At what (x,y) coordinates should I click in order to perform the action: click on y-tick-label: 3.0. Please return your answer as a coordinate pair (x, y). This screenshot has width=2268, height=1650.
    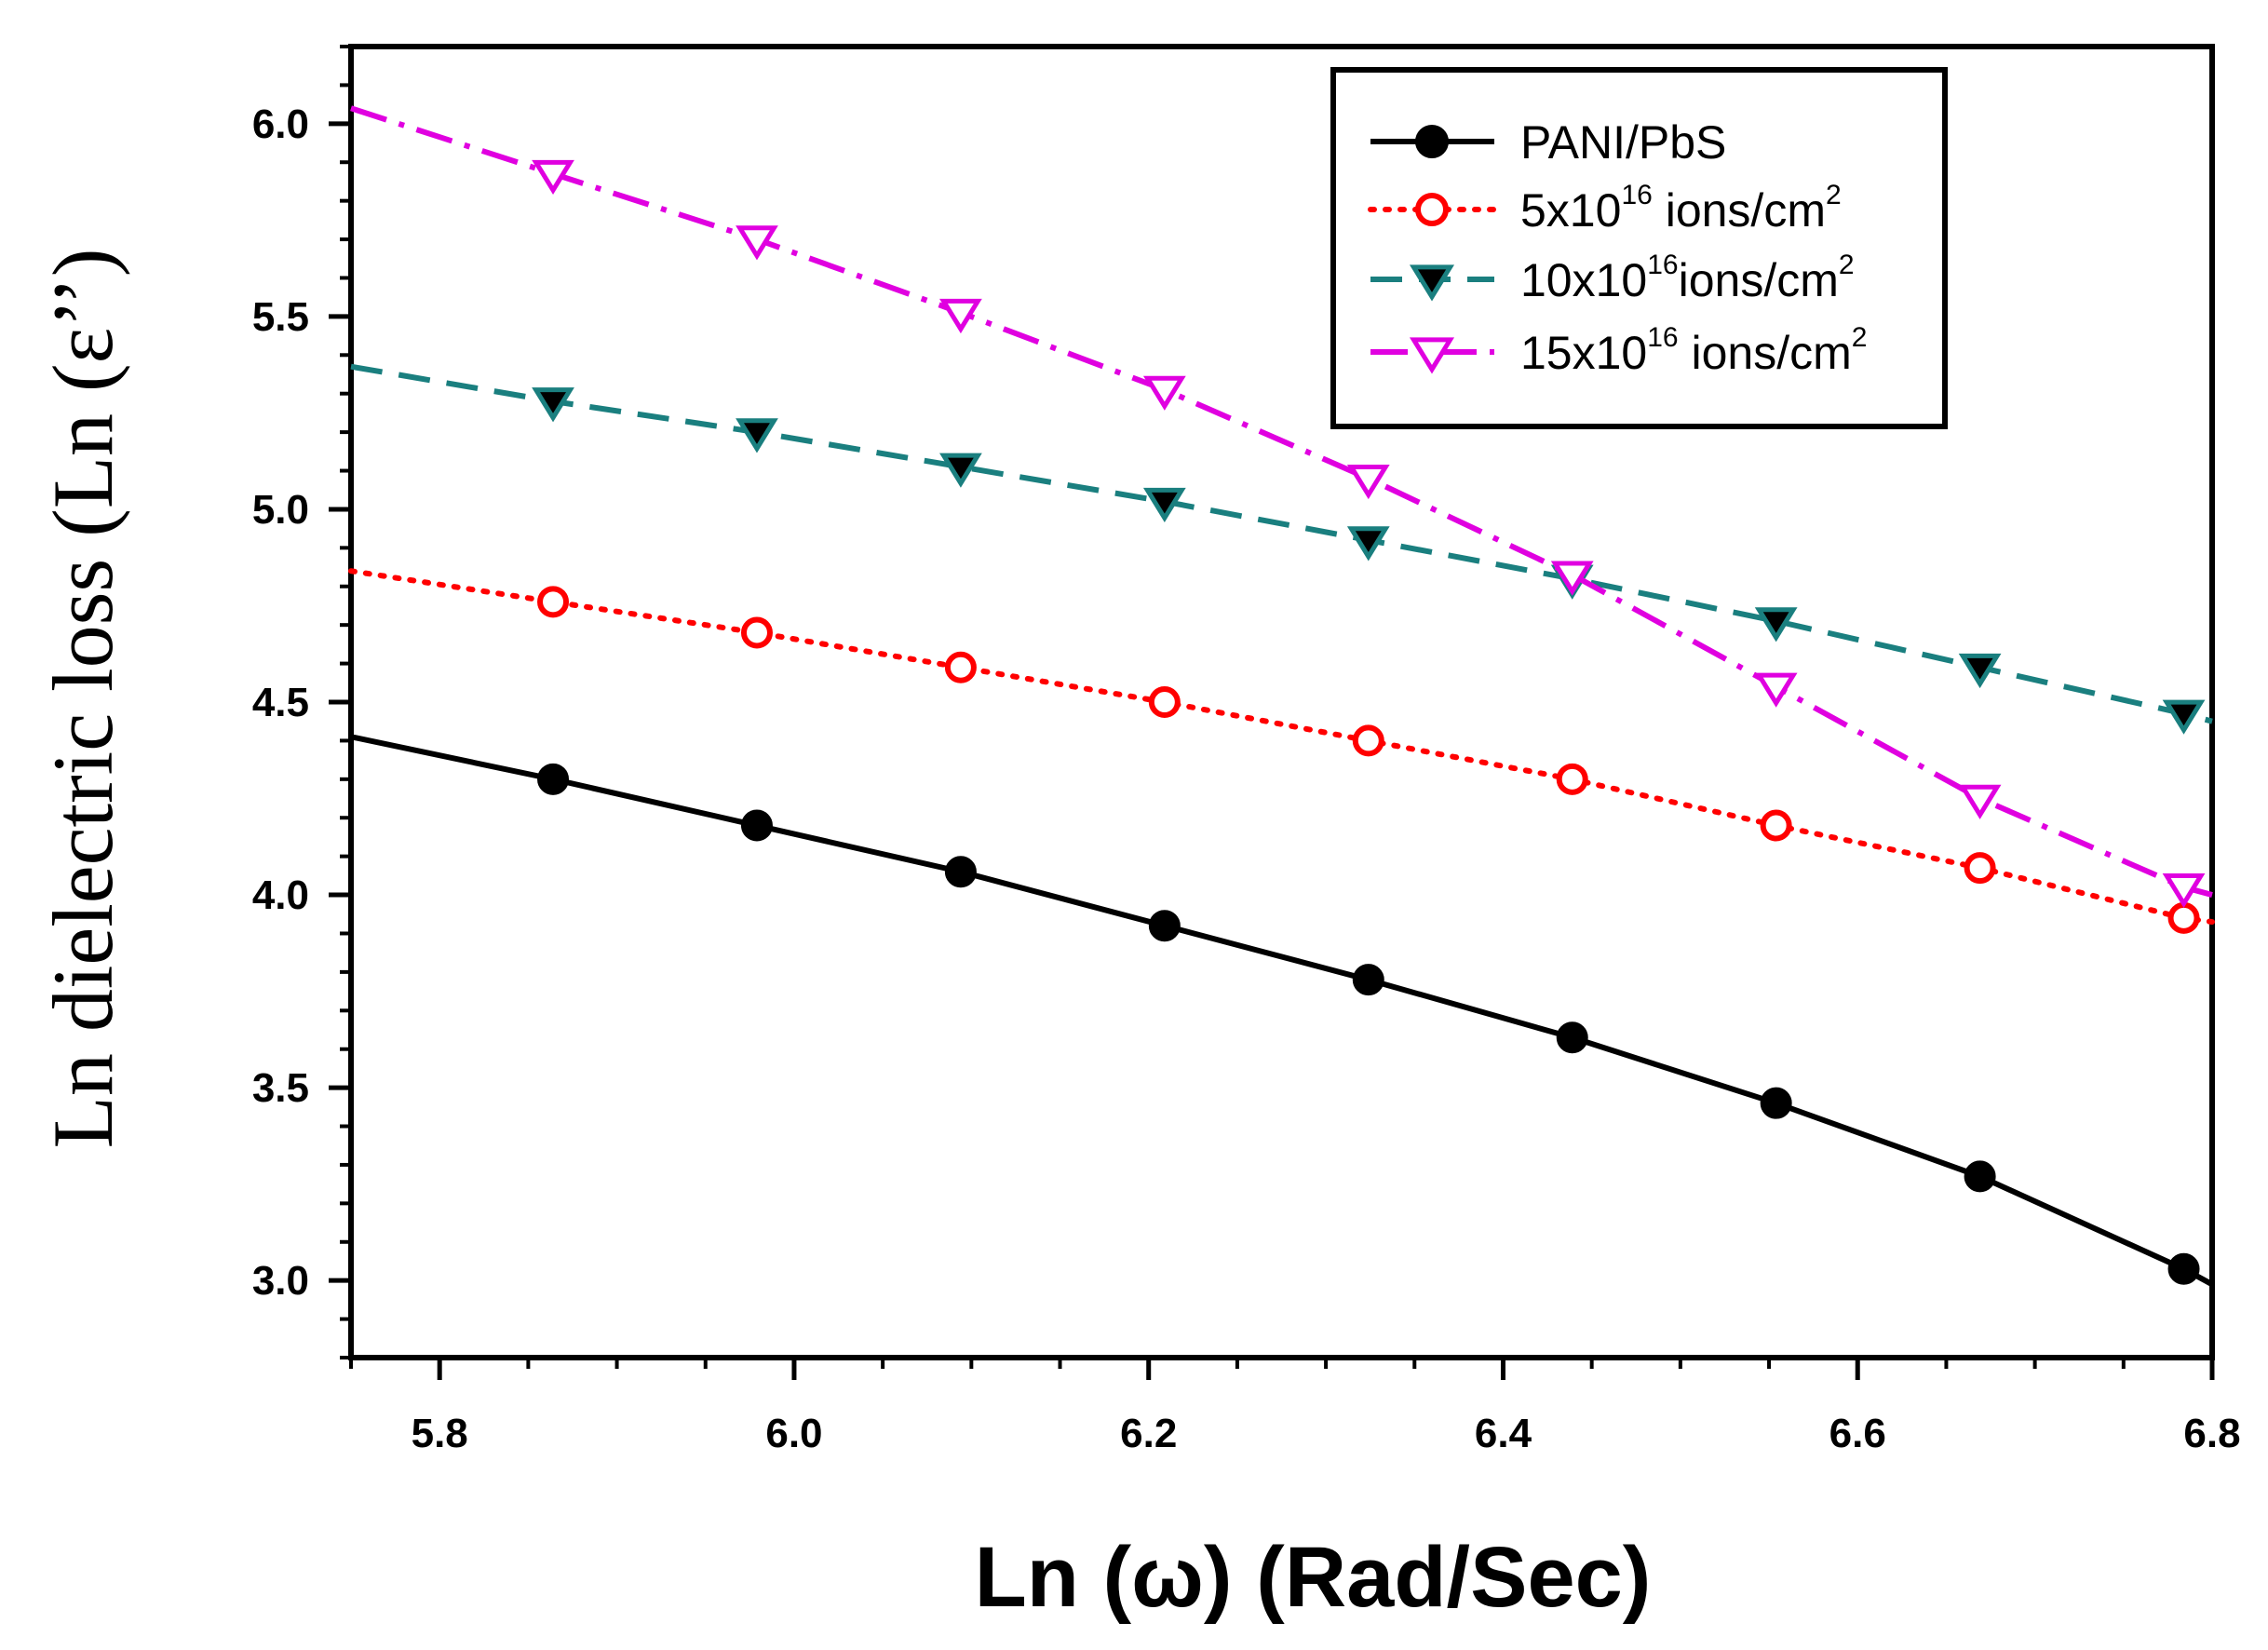
    Looking at the image, I should click on (281, 1281).